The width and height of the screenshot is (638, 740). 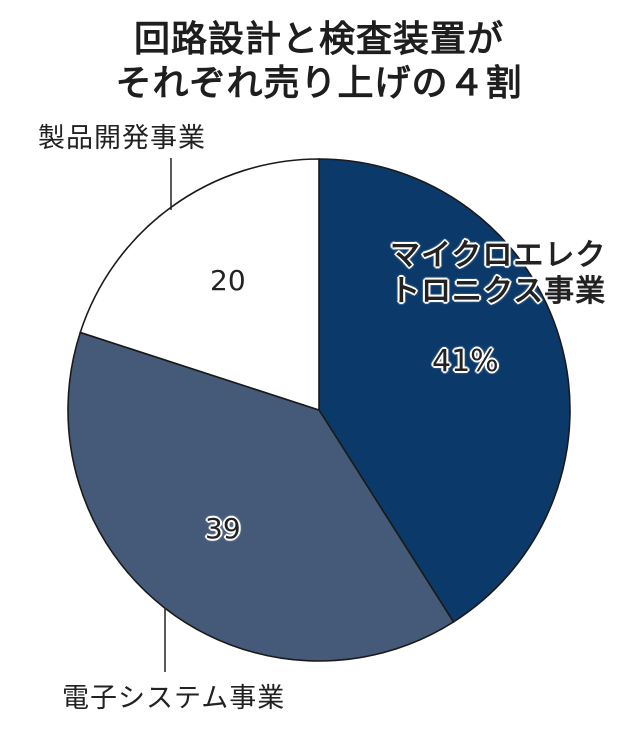 What do you see at coordinates (122, 138) in the screenshot?
I see `label-product-development: 製品開発事業` at bounding box center [122, 138].